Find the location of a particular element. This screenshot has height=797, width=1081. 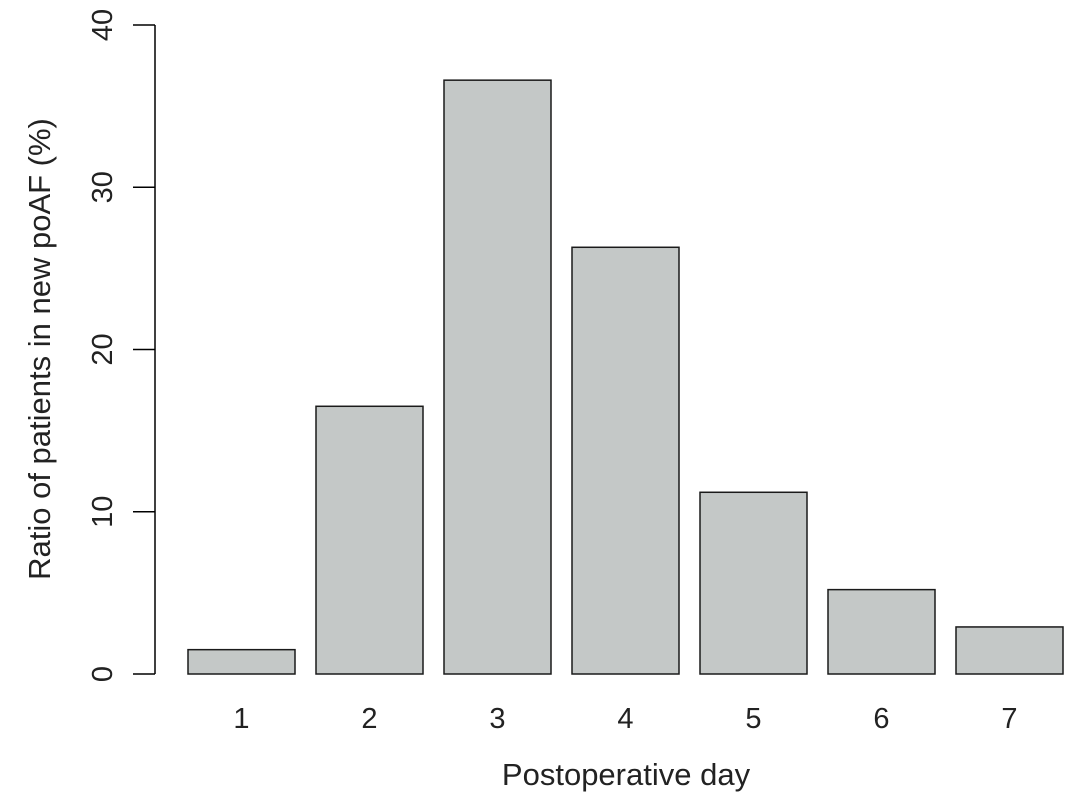

x-tick-label: 2 is located at coordinates (369, 719).